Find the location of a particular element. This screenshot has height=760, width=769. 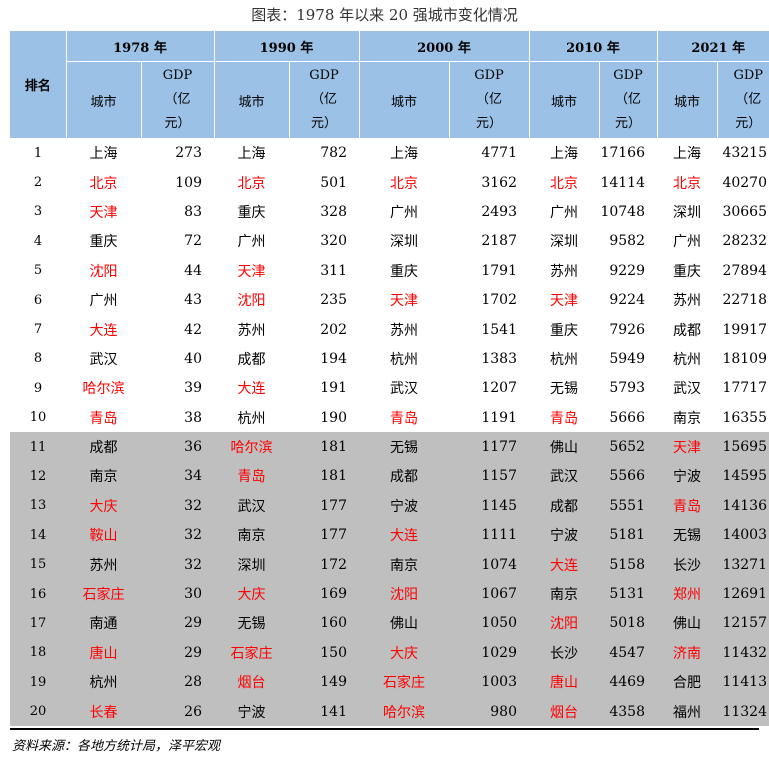

gdp-cell: 11413 is located at coordinates (743, 682).